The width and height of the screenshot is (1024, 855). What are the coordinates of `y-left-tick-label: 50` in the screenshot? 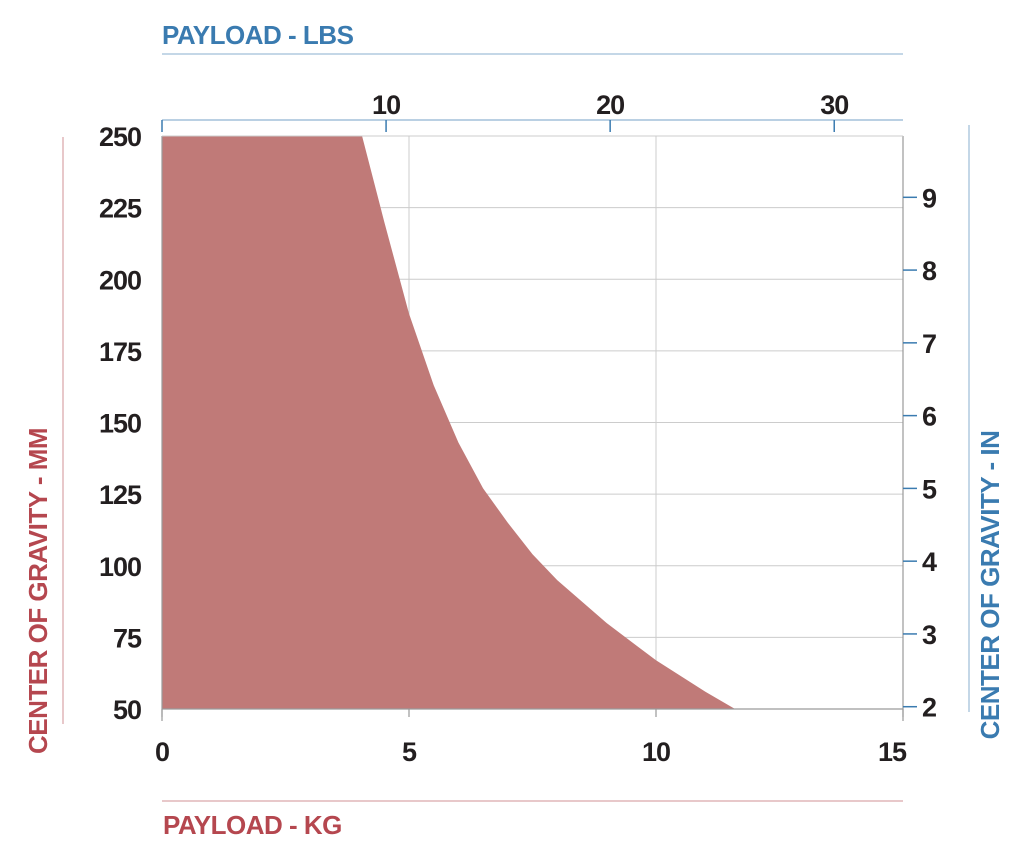 It's located at (127, 710).